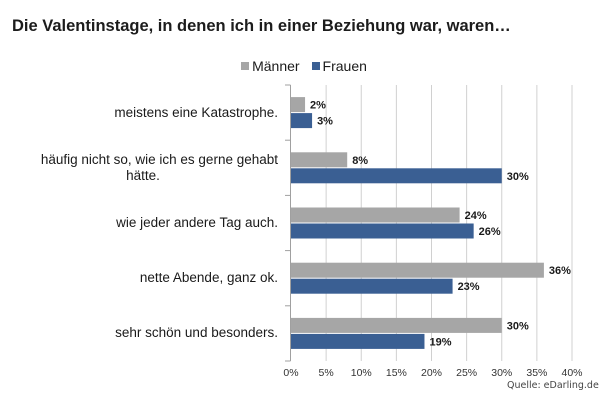 The width and height of the screenshot is (608, 400). What do you see at coordinates (431, 373) in the screenshot?
I see `x-tick-label: 20%` at bounding box center [431, 373].